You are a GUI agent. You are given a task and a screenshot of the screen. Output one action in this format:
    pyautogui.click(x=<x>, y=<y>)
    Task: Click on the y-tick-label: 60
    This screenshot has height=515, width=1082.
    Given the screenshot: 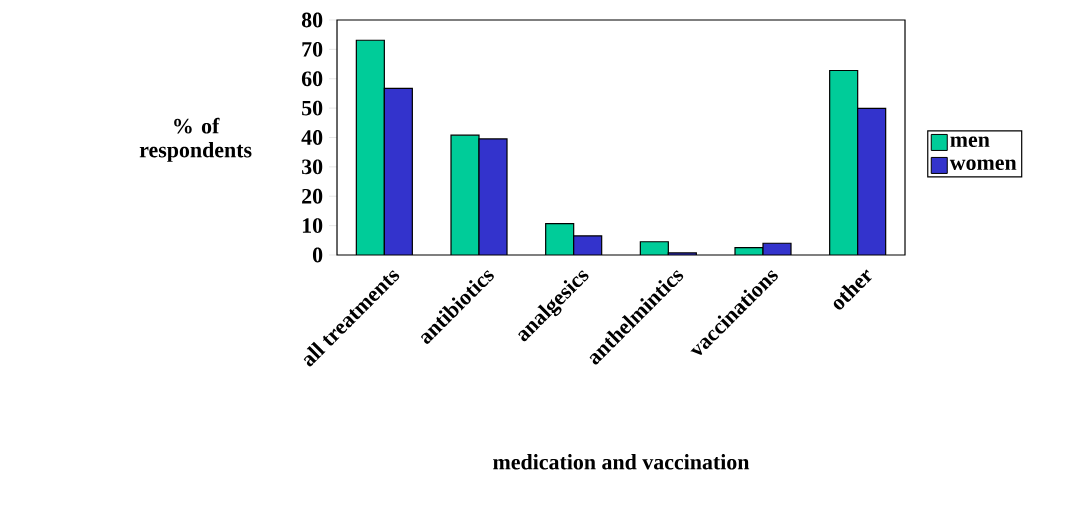 What is the action you would take?
    pyautogui.click(x=312, y=79)
    